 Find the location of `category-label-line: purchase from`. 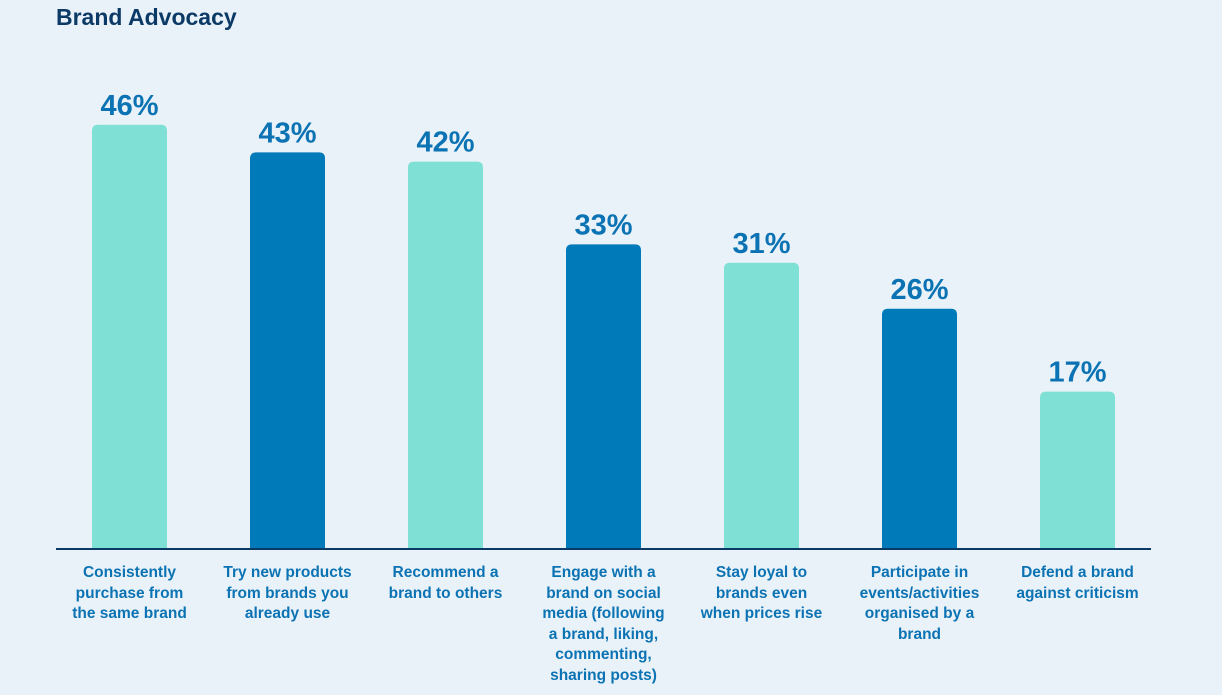

category-label-line: purchase from is located at coordinates (129, 593).